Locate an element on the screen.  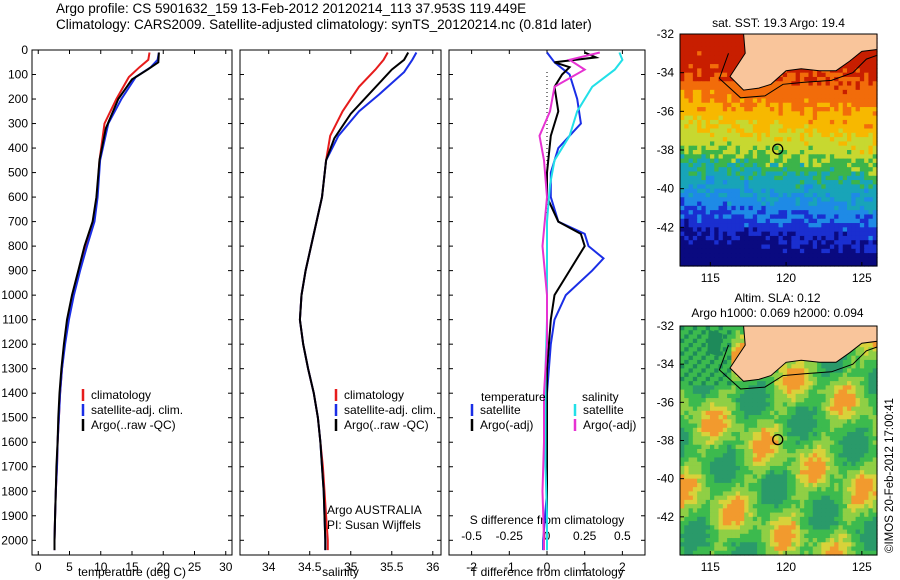
temperature-xtick-label: 5 is located at coordinates (69, 567).